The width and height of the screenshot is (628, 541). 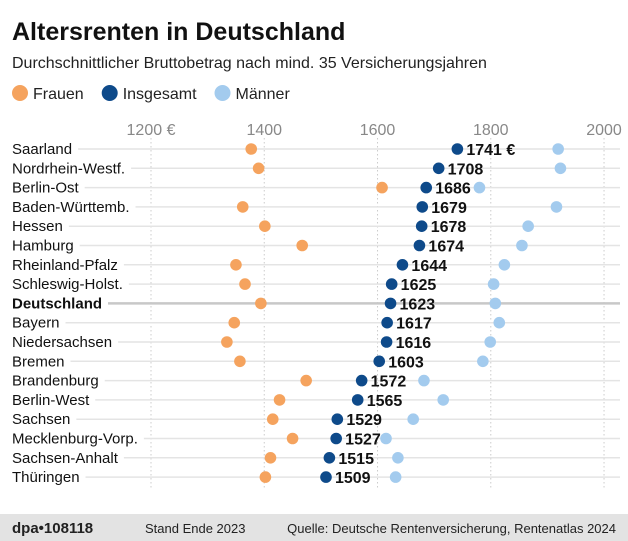 What do you see at coordinates (466, 169) in the screenshot?
I see `value-label-insgesamt: 1708` at bounding box center [466, 169].